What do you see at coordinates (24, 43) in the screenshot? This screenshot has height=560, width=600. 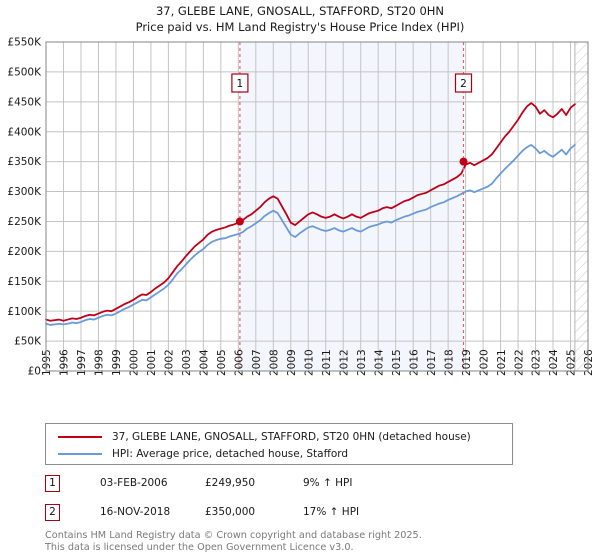 I see `svg-text: £550K` at bounding box center [24, 43].